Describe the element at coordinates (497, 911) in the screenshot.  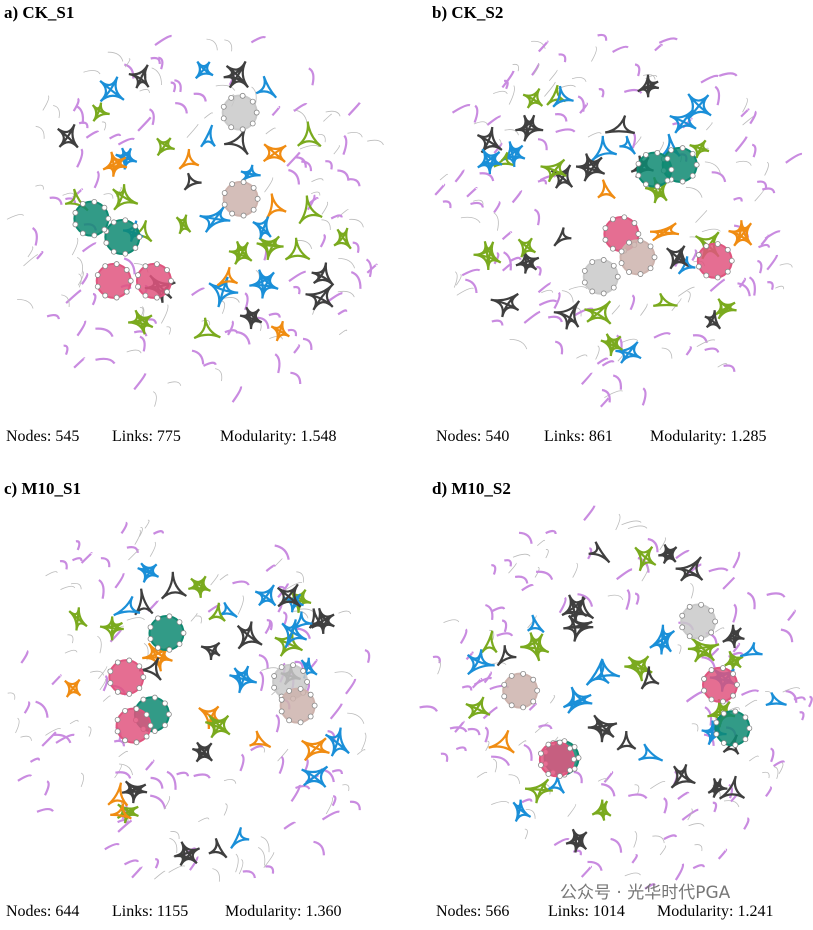
I see `stat-value: 566` at that location.